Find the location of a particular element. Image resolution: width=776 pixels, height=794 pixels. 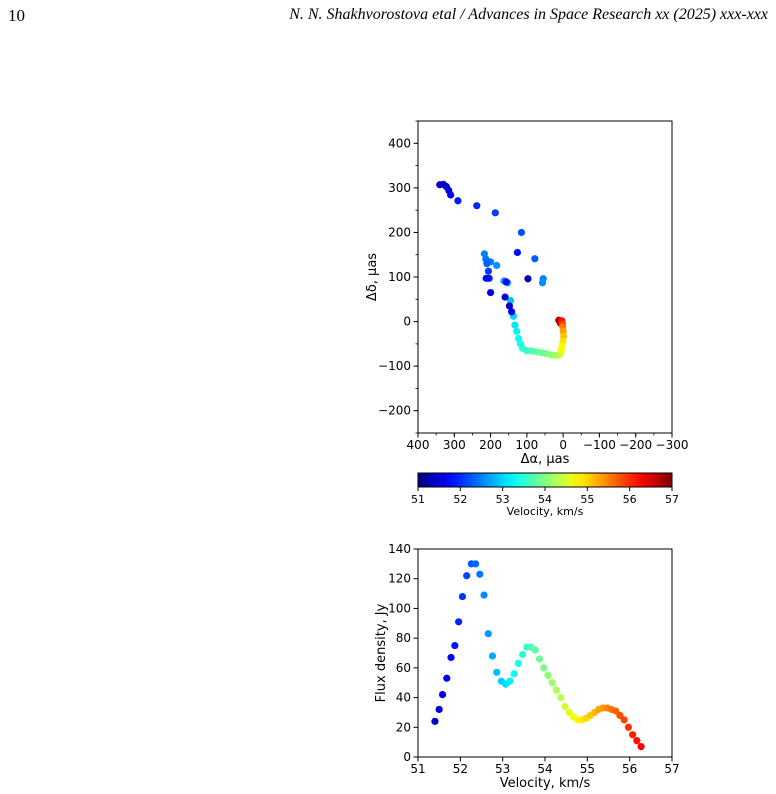

colorbar-label: Velocity, km/s is located at coordinates (545, 511).